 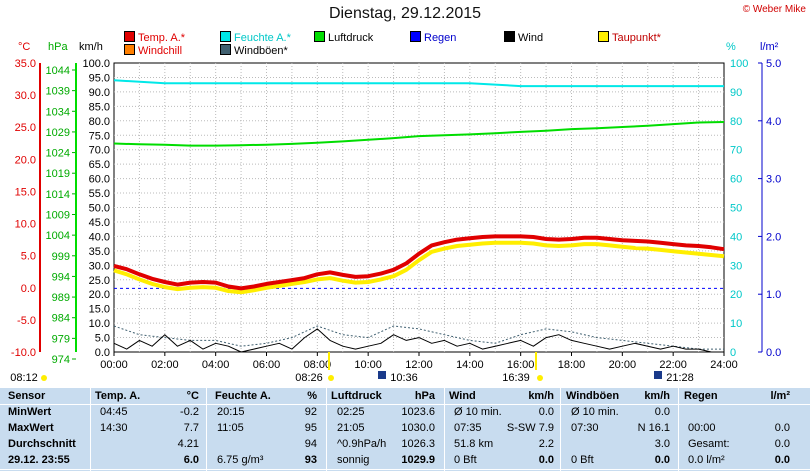 I want to click on table-cell: 11:05, so click(x=230, y=428).